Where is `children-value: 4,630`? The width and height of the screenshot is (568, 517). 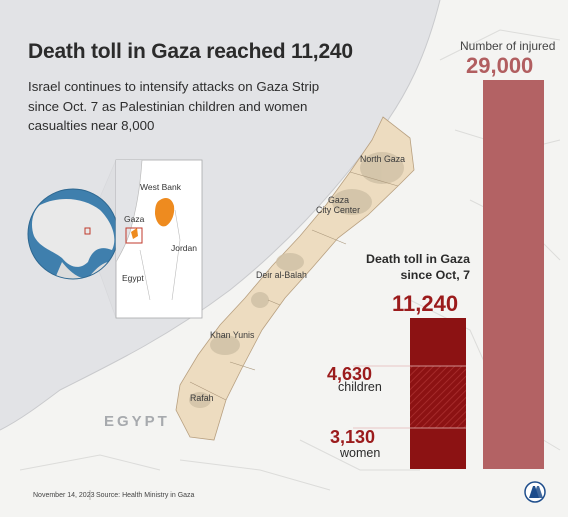 children-value: 4,630 is located at coordinates (350, 374).